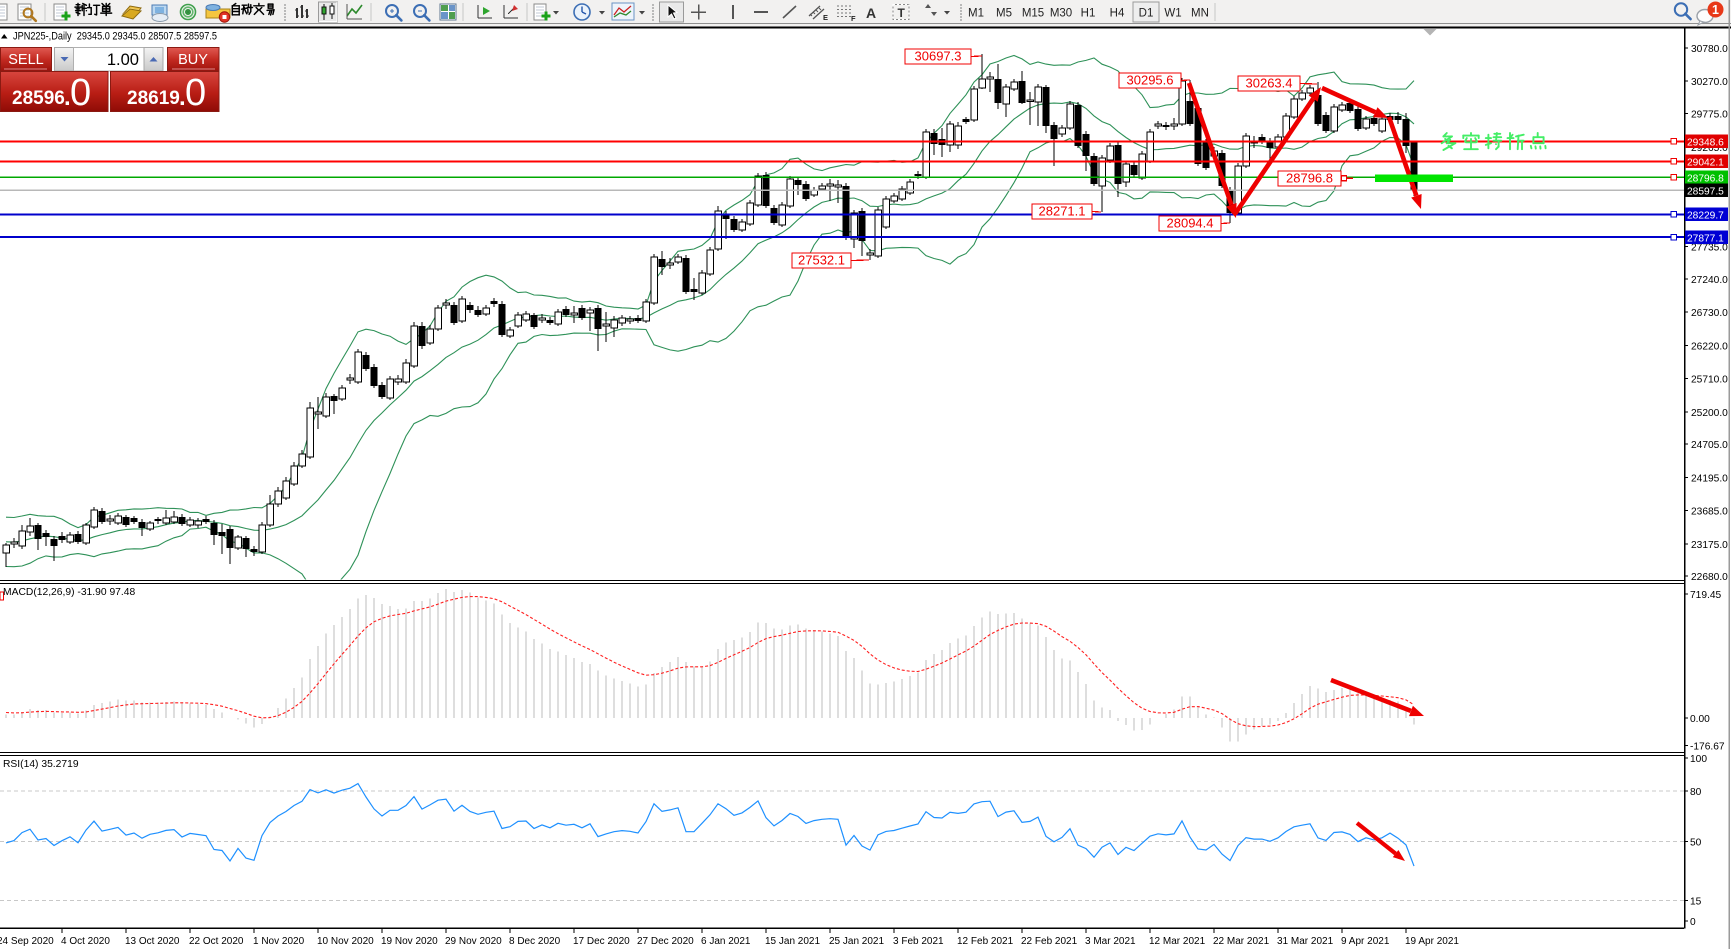  Describe the element at coordinates (1715, 10) in the screenshot. I see `svg-text: 1` at that location.